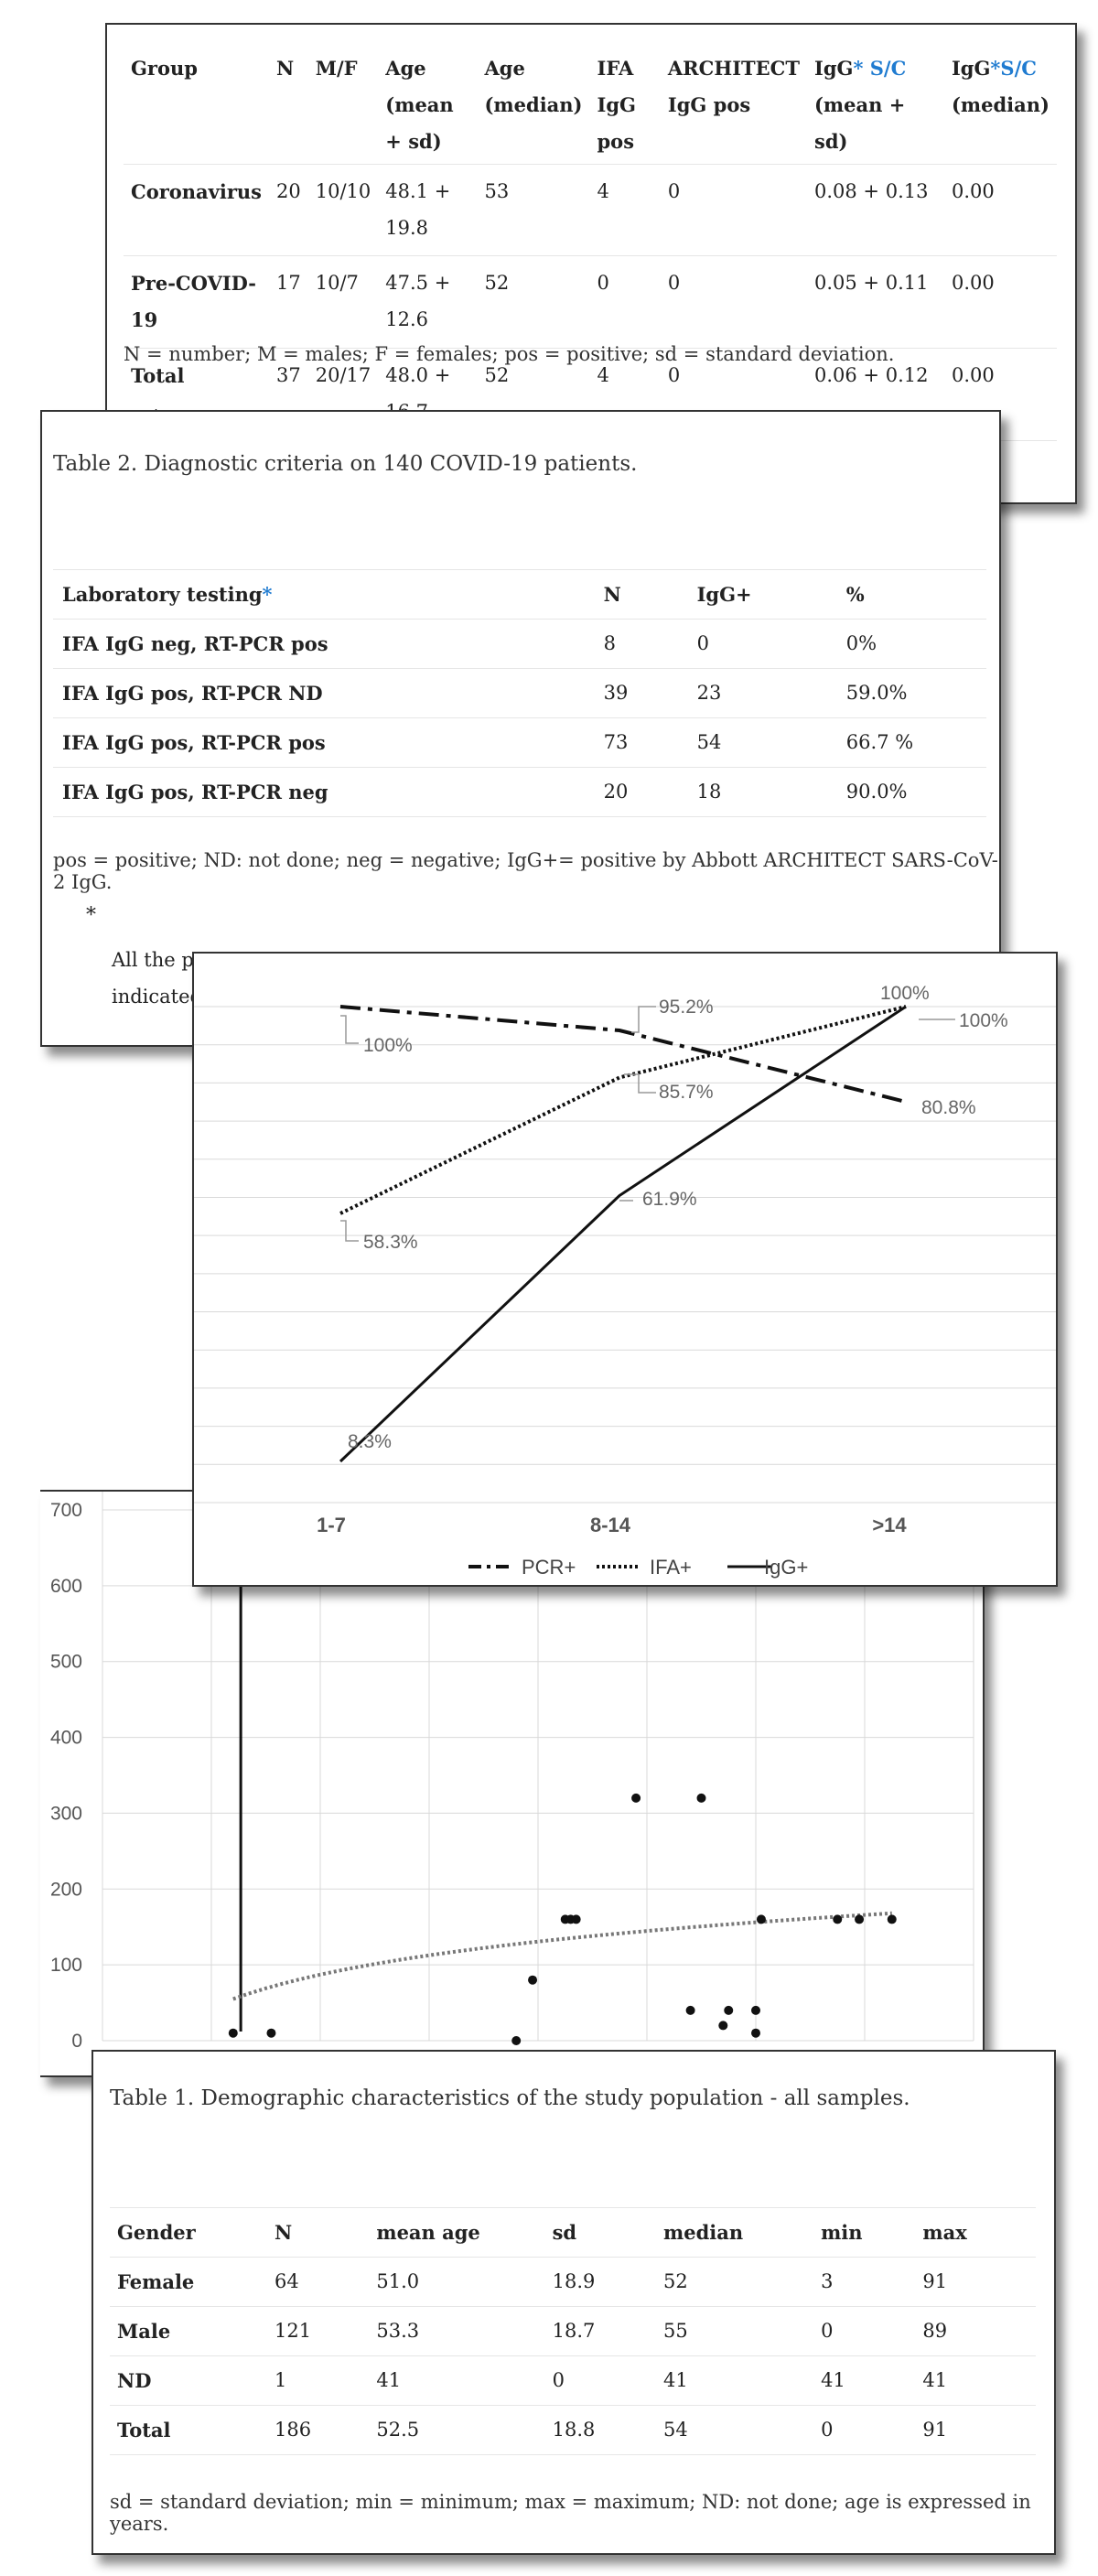 This screenshot has width=1098, height=2576. Describe the element at coordinates (289, 303) in the screenshot. I see `table3-cell: 17` at that location.